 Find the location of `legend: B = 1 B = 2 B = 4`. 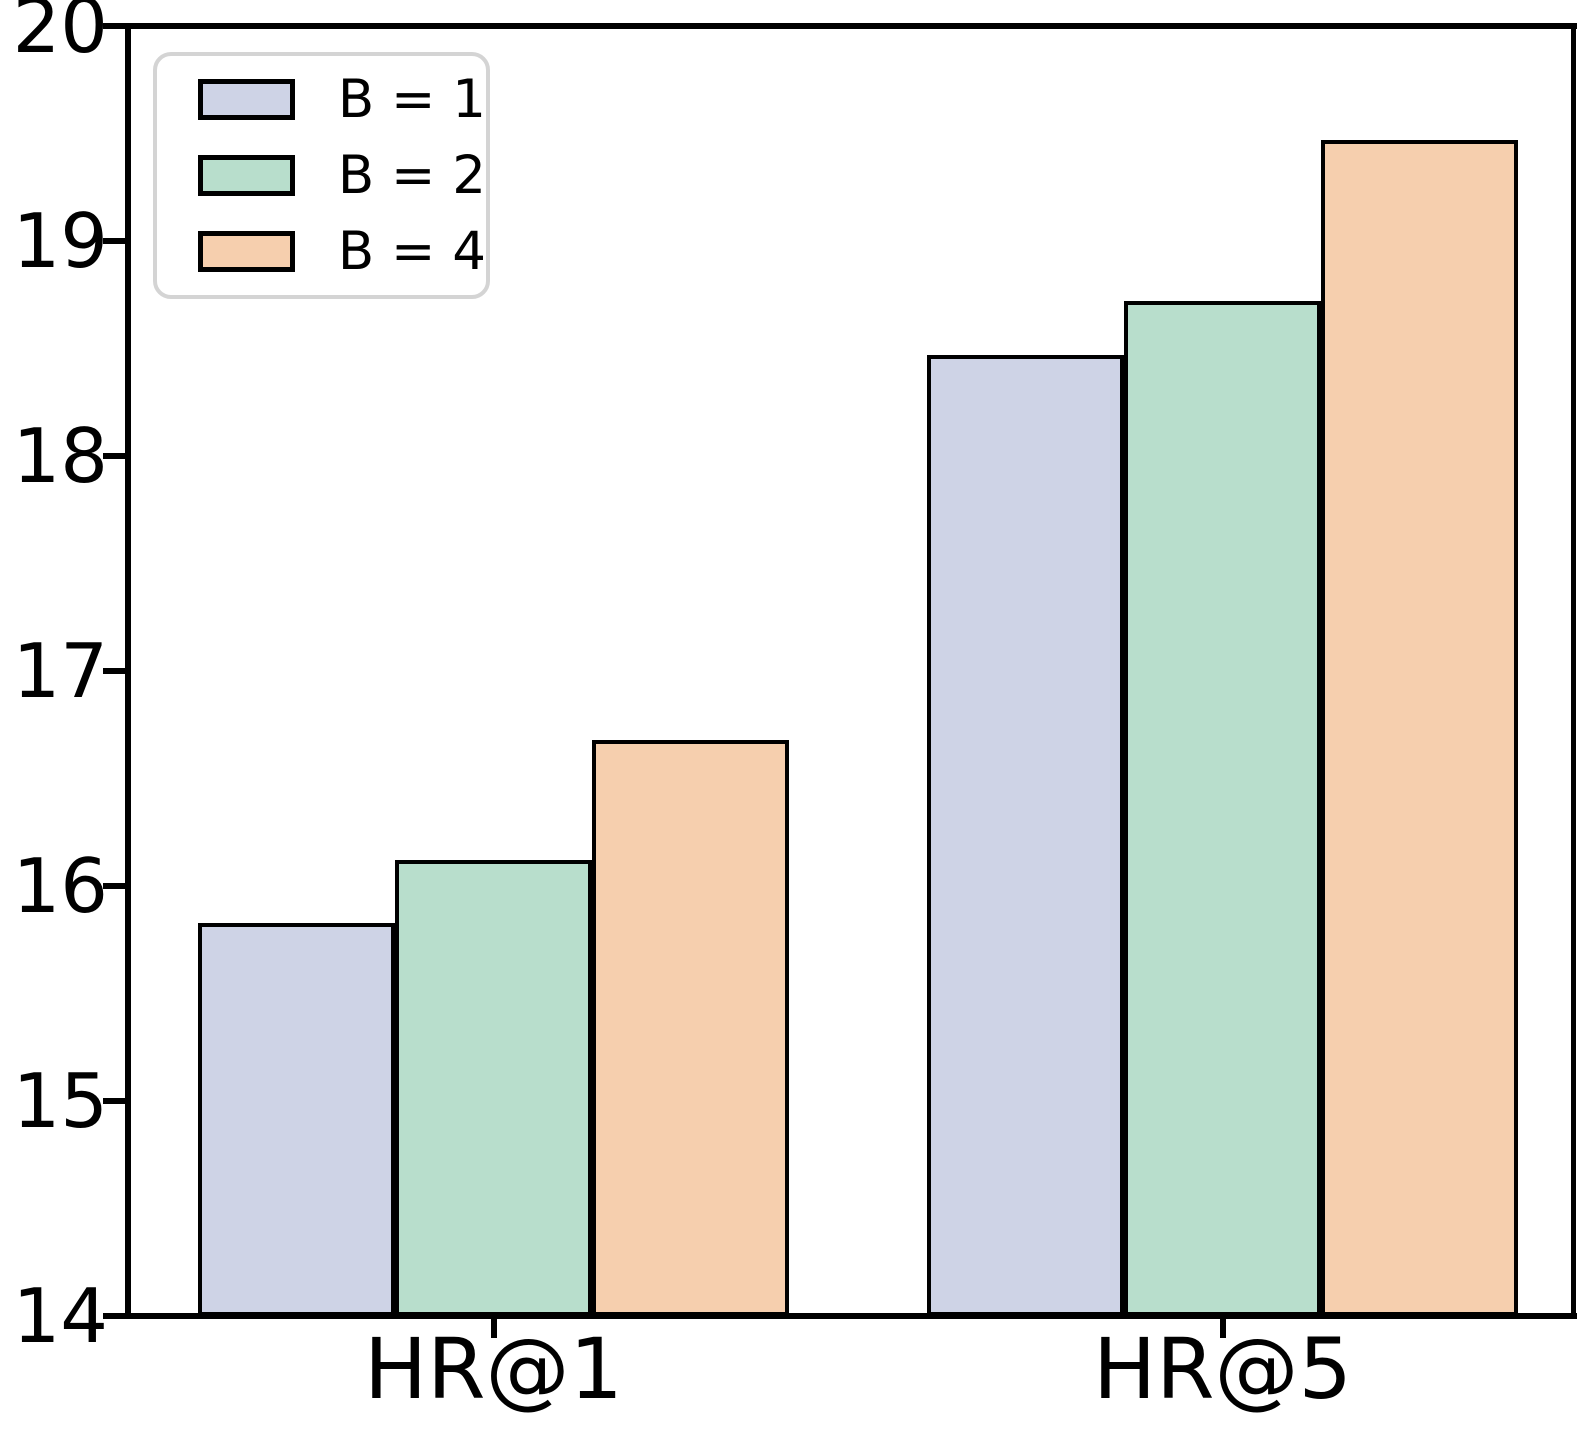

legend: B = 1 B = 2 B = 4 is located at coordinates (321, 175).